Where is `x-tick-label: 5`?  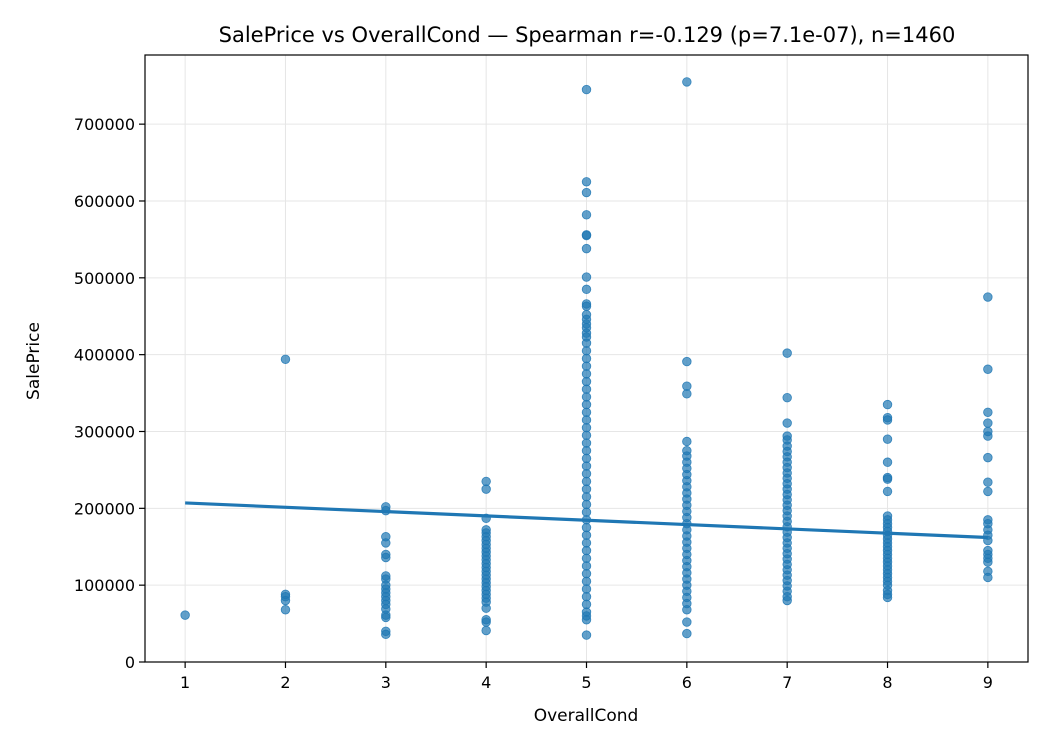
x-tick-label: 5 is located at coordinates (586, 682).